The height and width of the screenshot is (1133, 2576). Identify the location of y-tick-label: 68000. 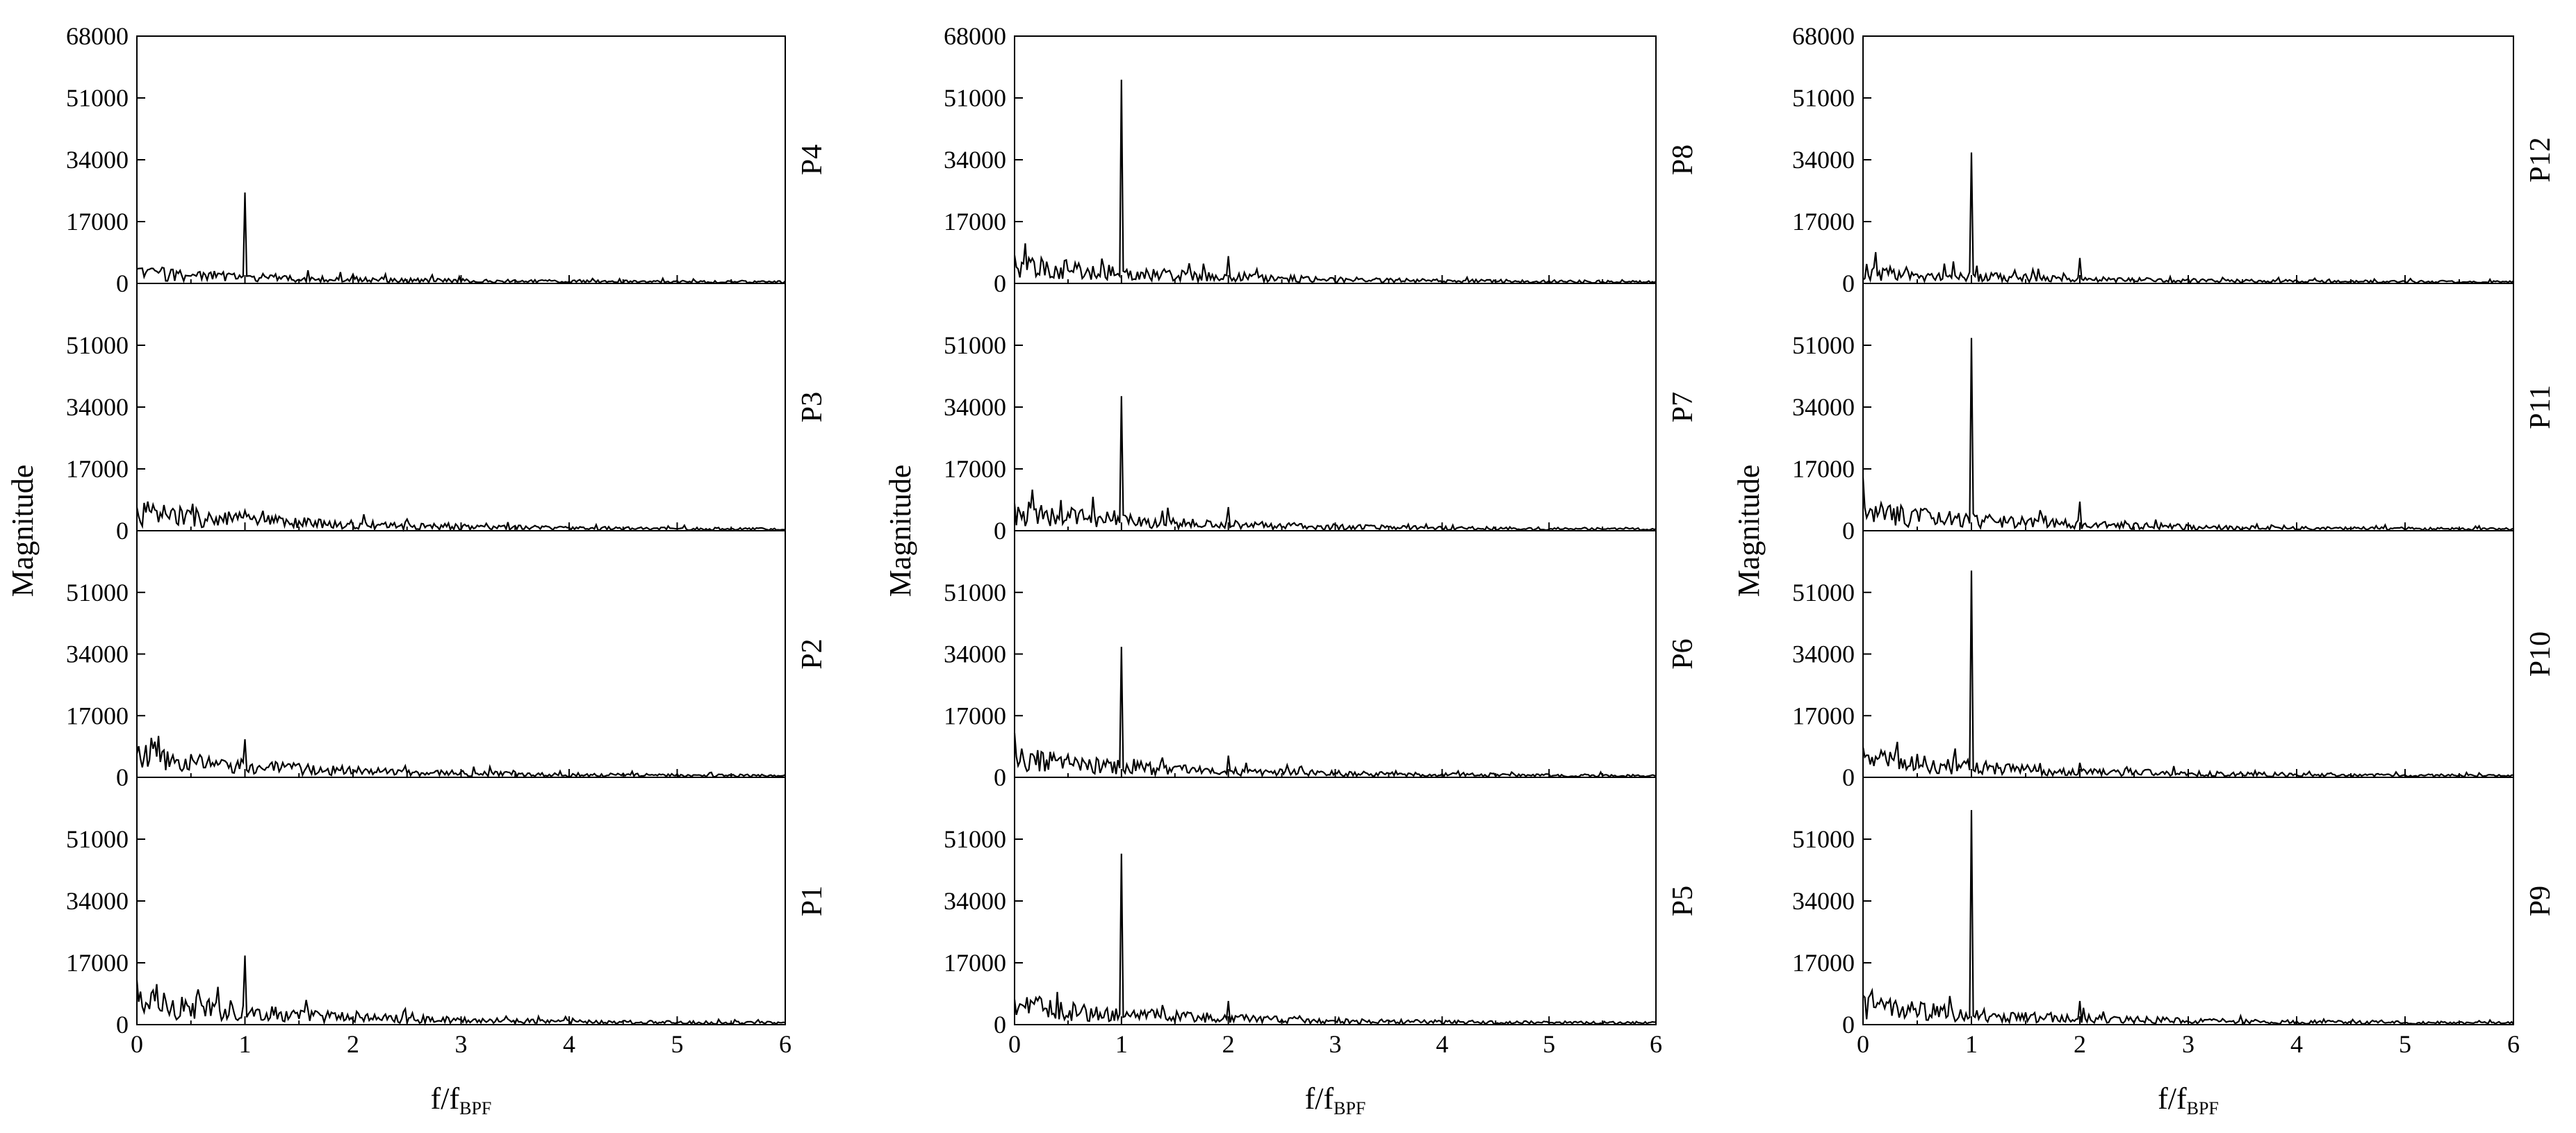
(1823, 36).